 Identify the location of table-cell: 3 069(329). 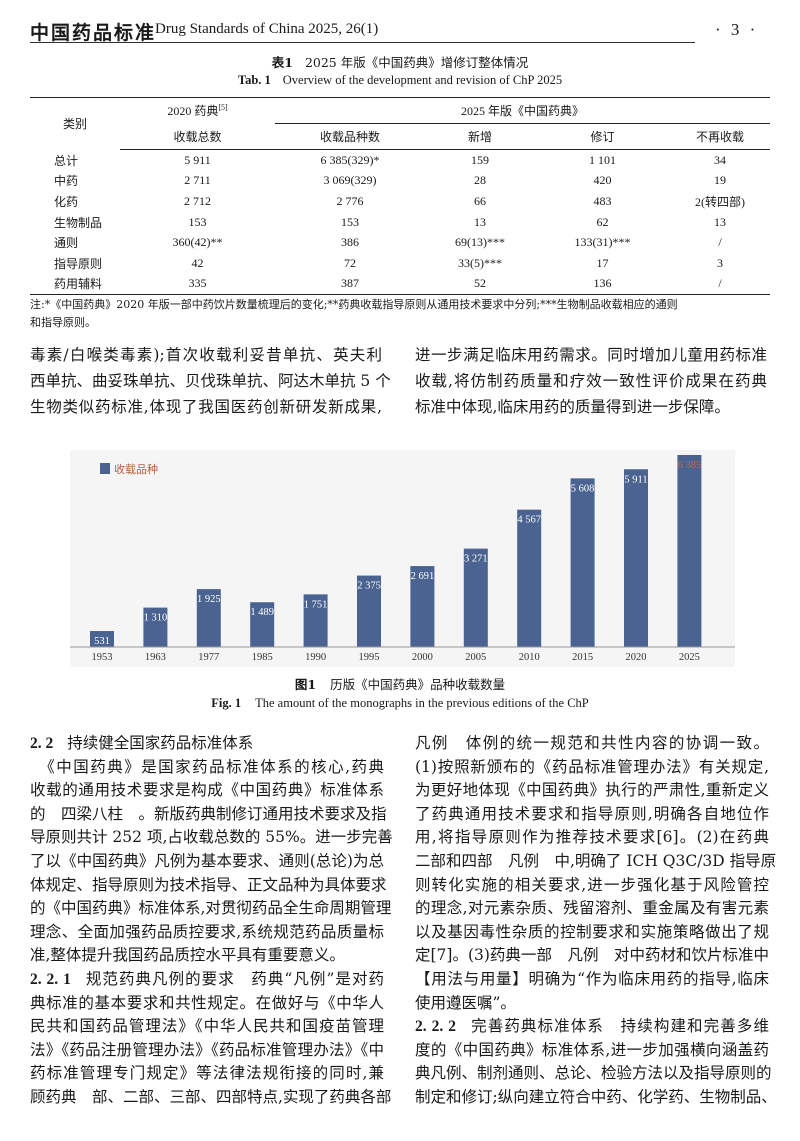
(350, 180).